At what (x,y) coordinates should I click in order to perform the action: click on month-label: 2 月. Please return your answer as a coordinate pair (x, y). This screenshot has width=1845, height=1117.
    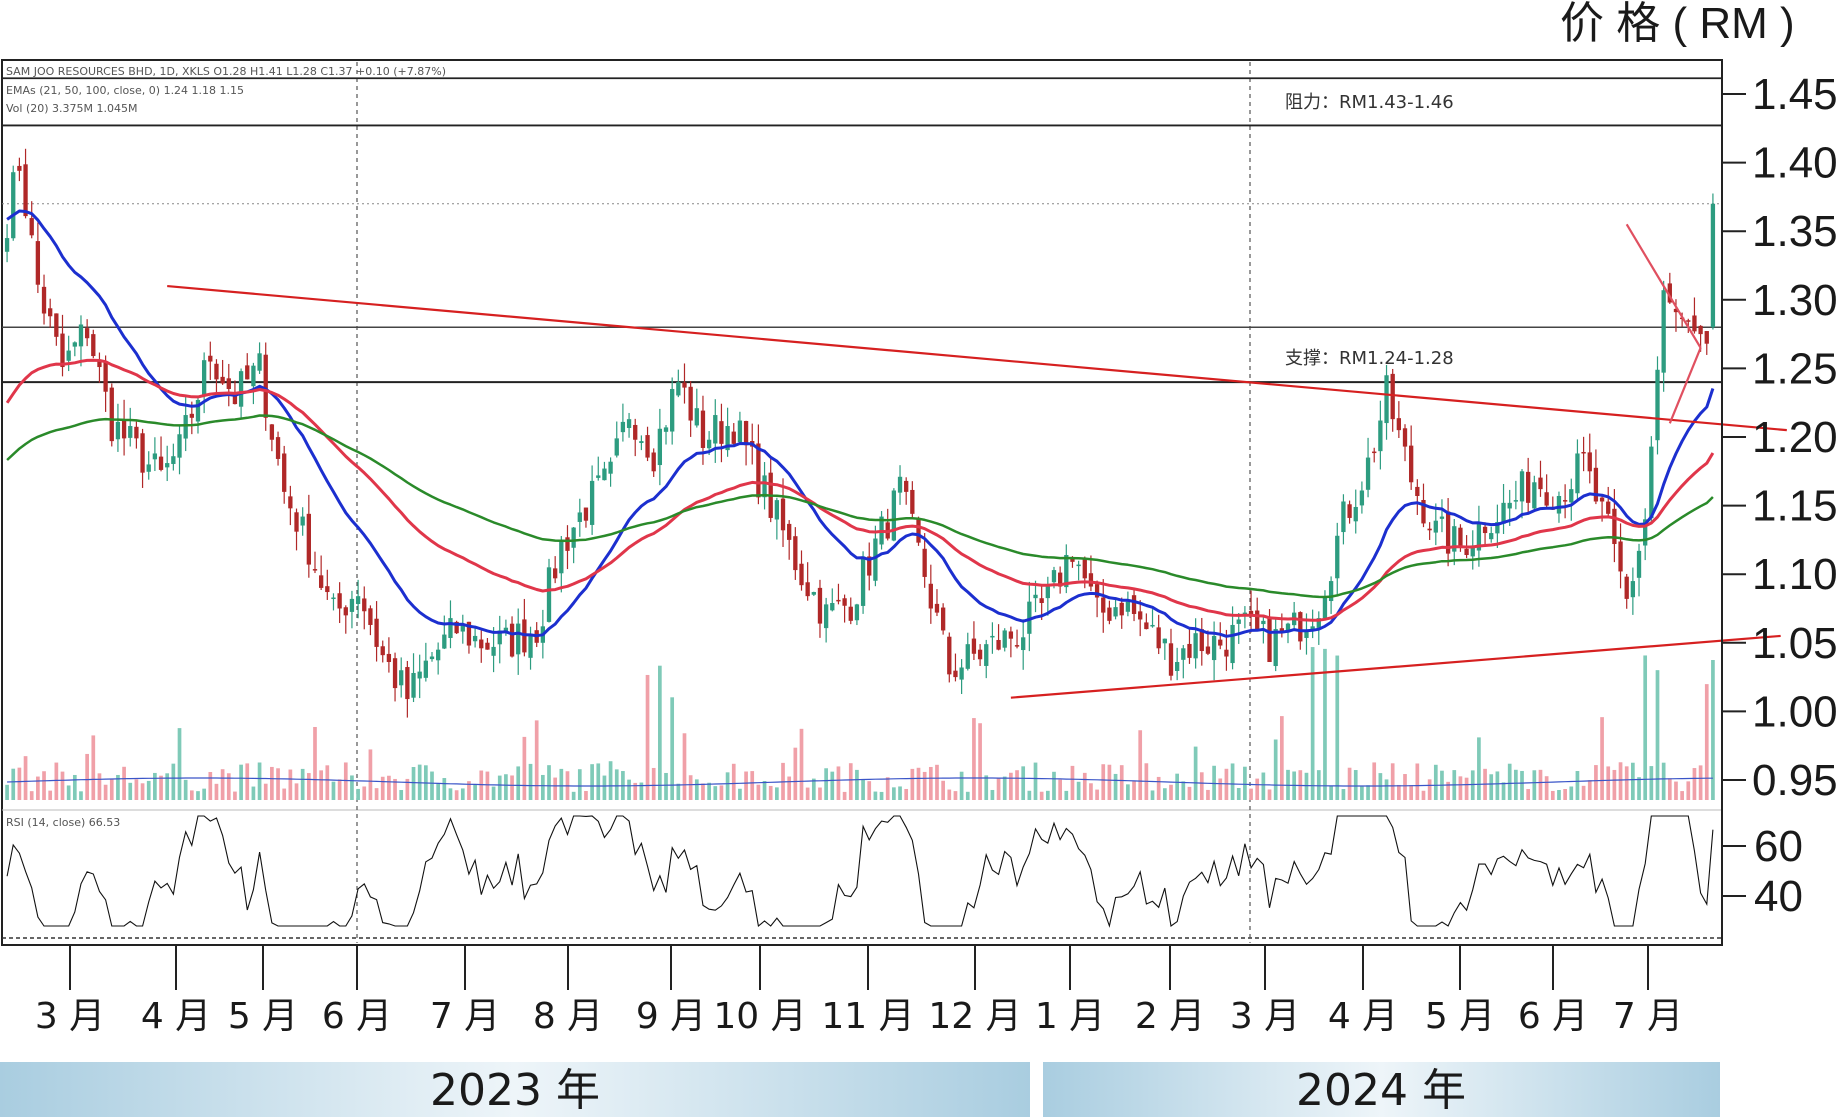
    Looking at the image, I should click on (1170, 1016).